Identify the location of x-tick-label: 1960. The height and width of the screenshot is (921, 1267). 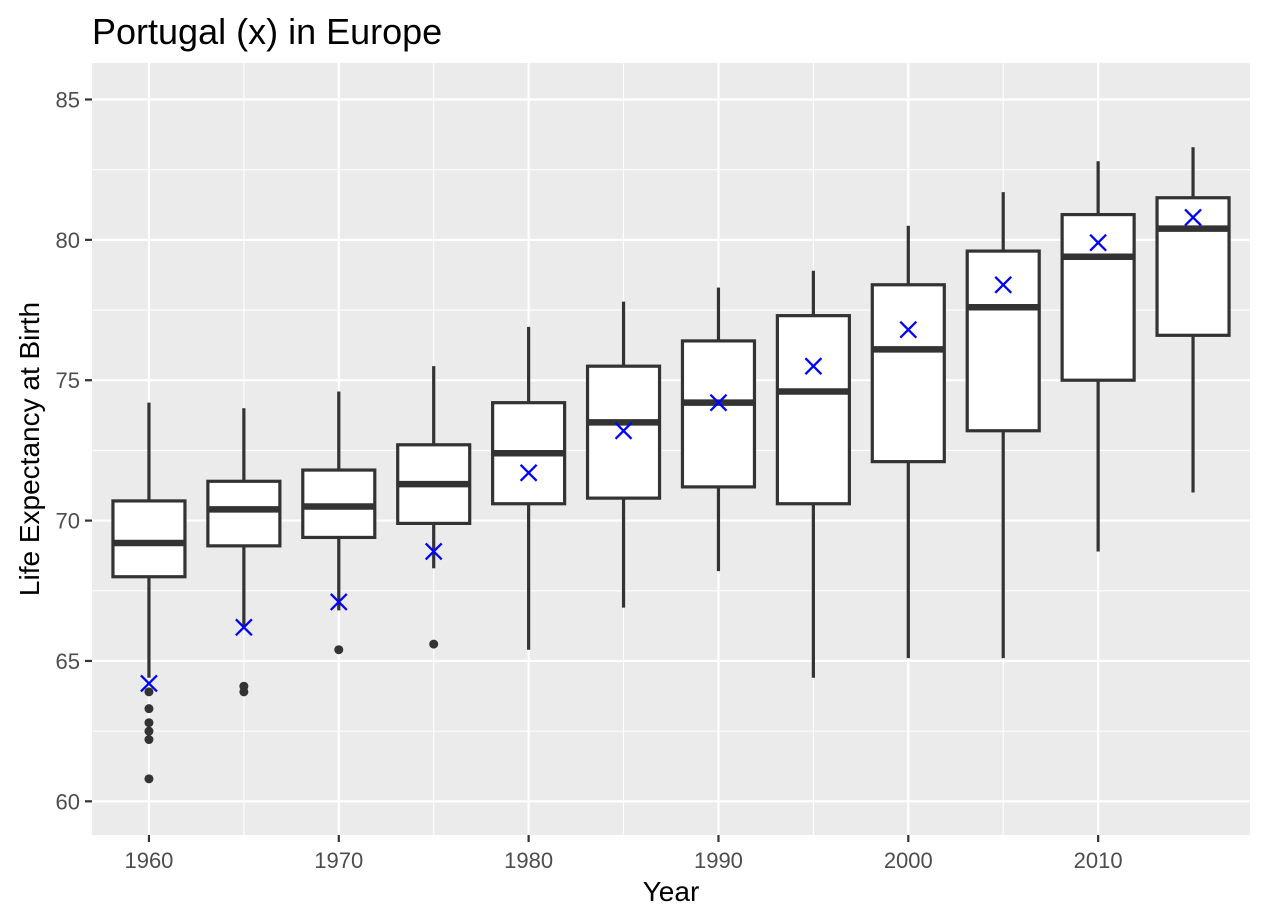
(148, 860).